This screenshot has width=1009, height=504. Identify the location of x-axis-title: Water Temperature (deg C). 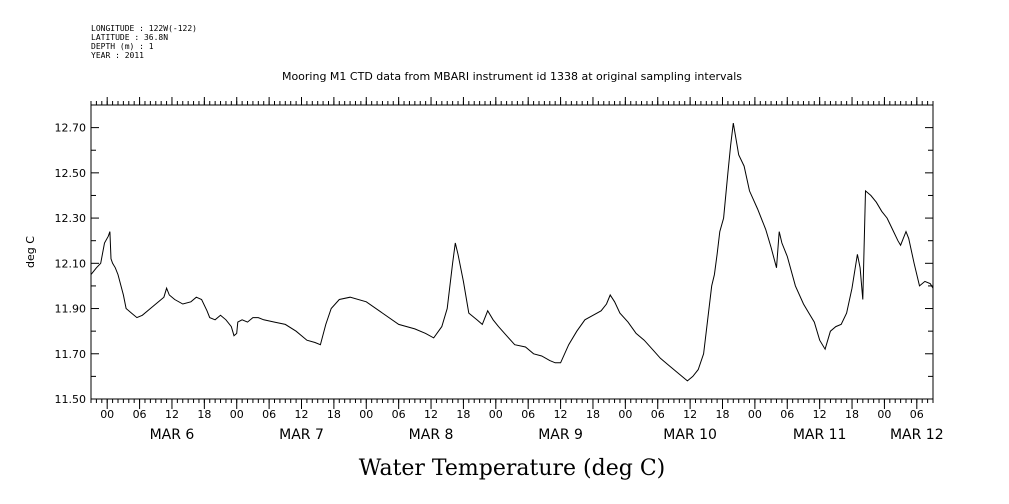
(512, 468).